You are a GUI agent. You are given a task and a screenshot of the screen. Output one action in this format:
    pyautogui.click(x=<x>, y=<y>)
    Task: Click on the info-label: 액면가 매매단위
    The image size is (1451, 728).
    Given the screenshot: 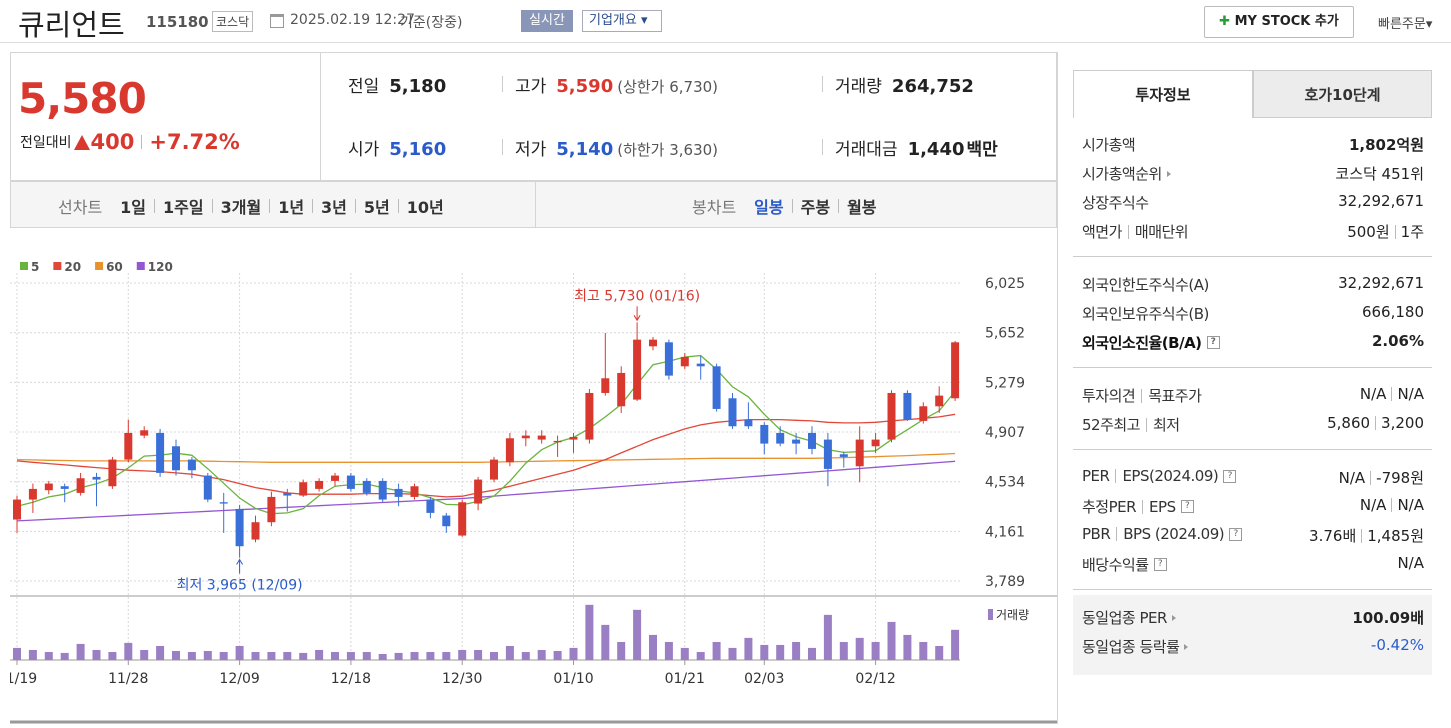 What is the action you would take?
    pyautogui.click(x=1135, y=231)
    